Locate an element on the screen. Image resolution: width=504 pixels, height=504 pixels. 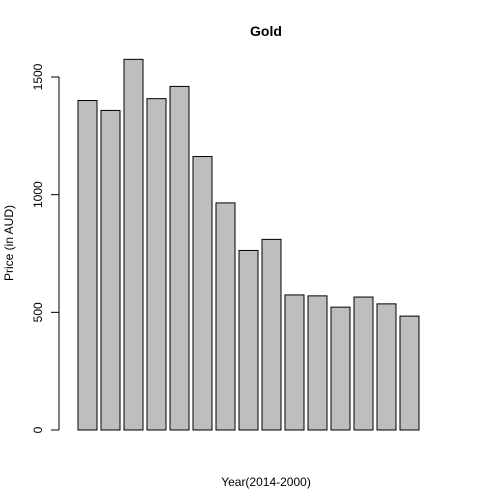
chart-title: Gold is located at coordinates (266, 31).